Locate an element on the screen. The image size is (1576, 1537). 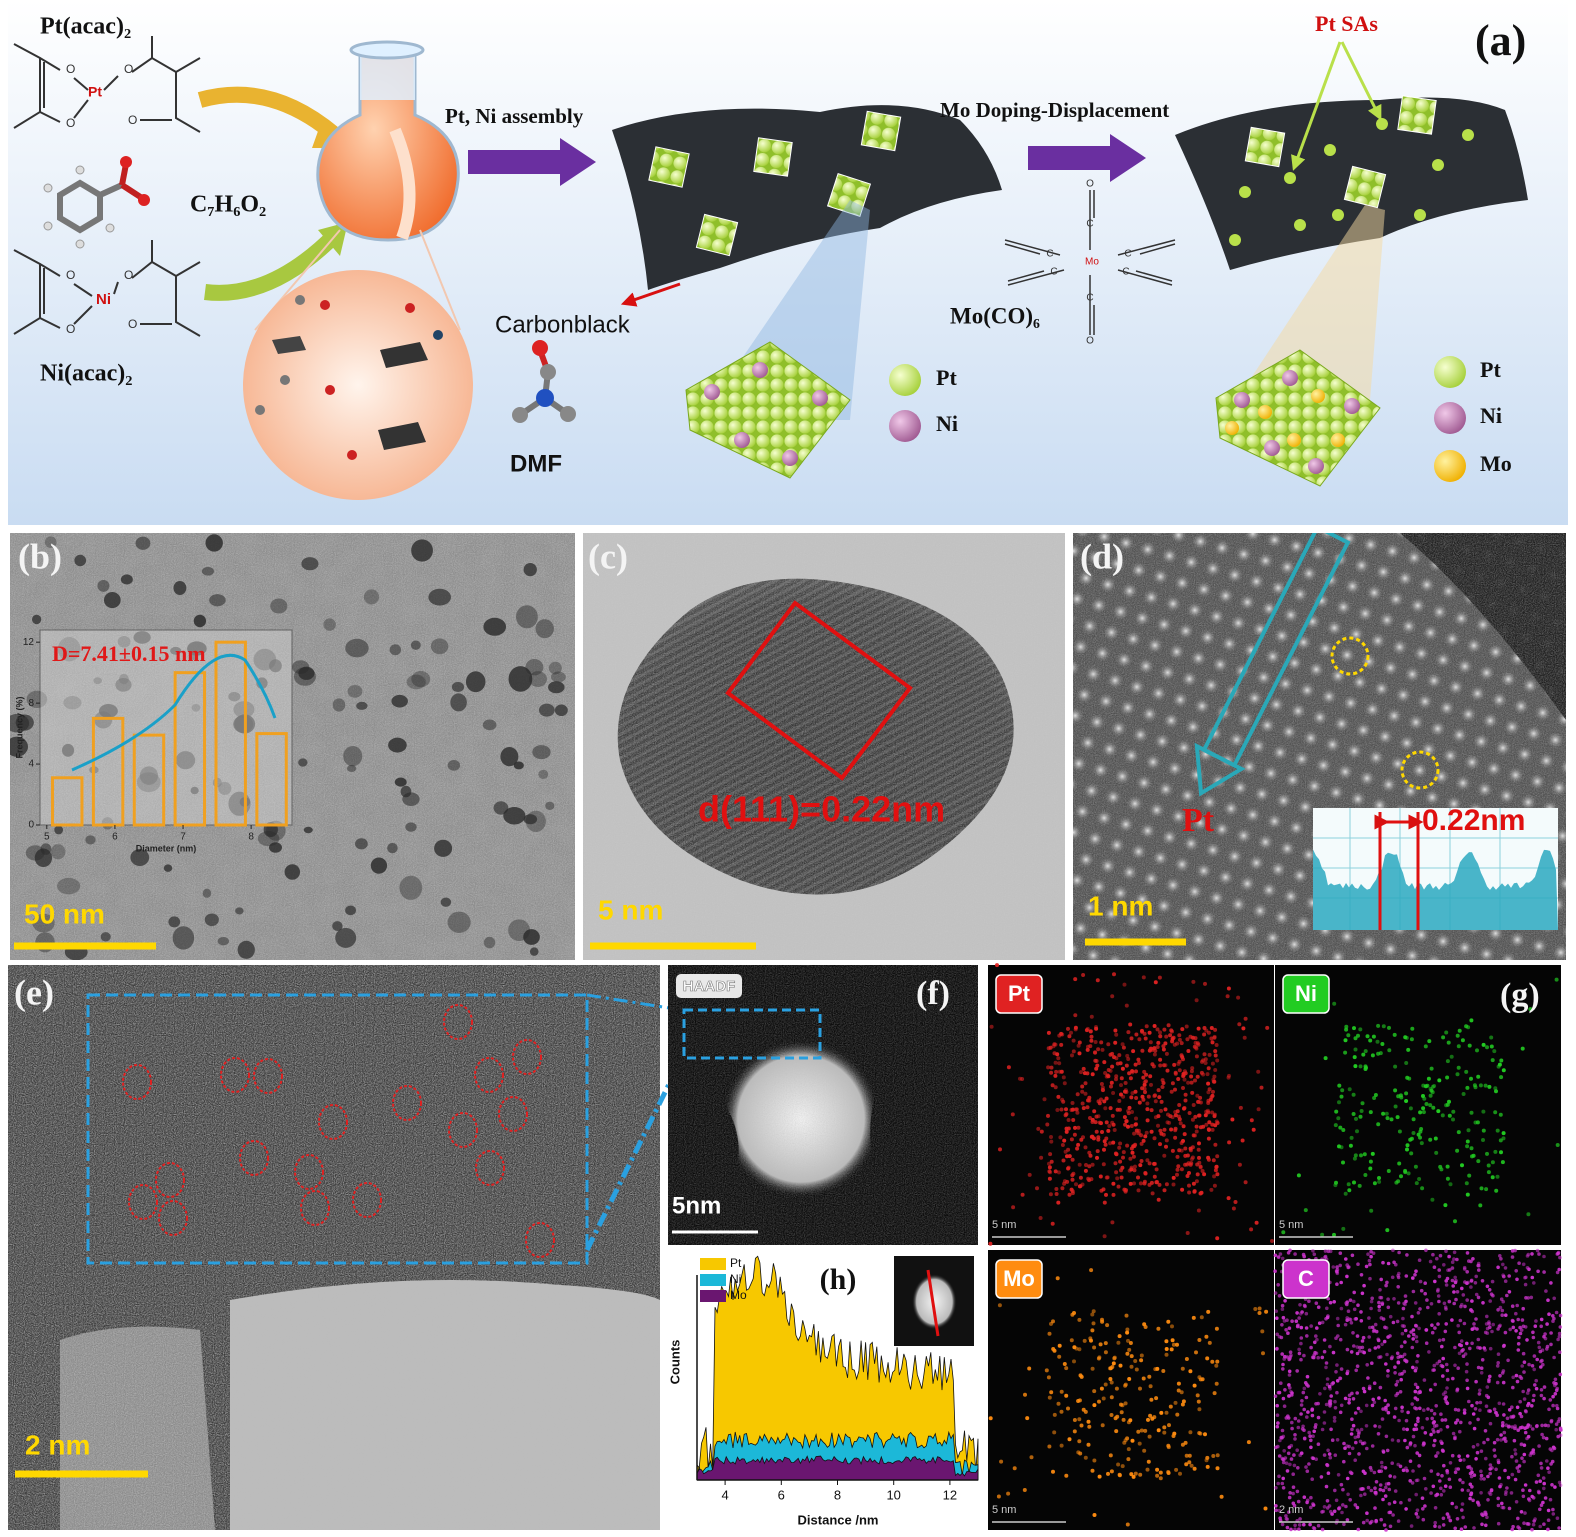
scale-label: 5nm is located at coordinates (696, 1205).